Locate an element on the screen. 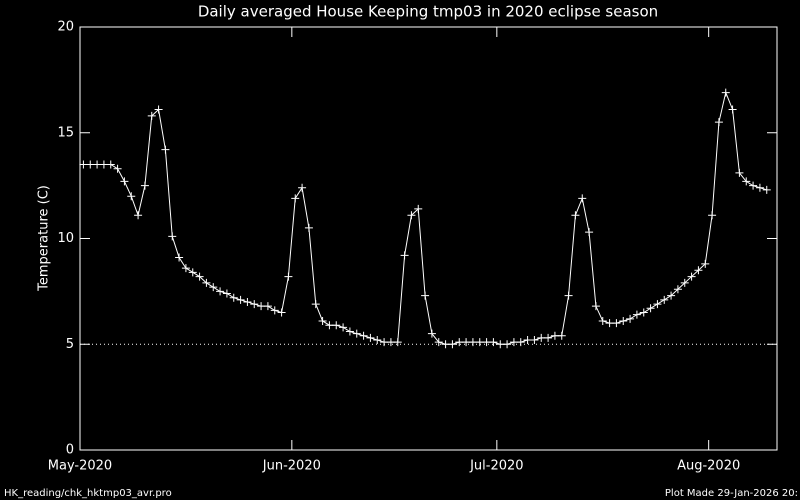 The image size is (800, 500). x-tick-label: May-2020 is located at coordinates (80, 466).